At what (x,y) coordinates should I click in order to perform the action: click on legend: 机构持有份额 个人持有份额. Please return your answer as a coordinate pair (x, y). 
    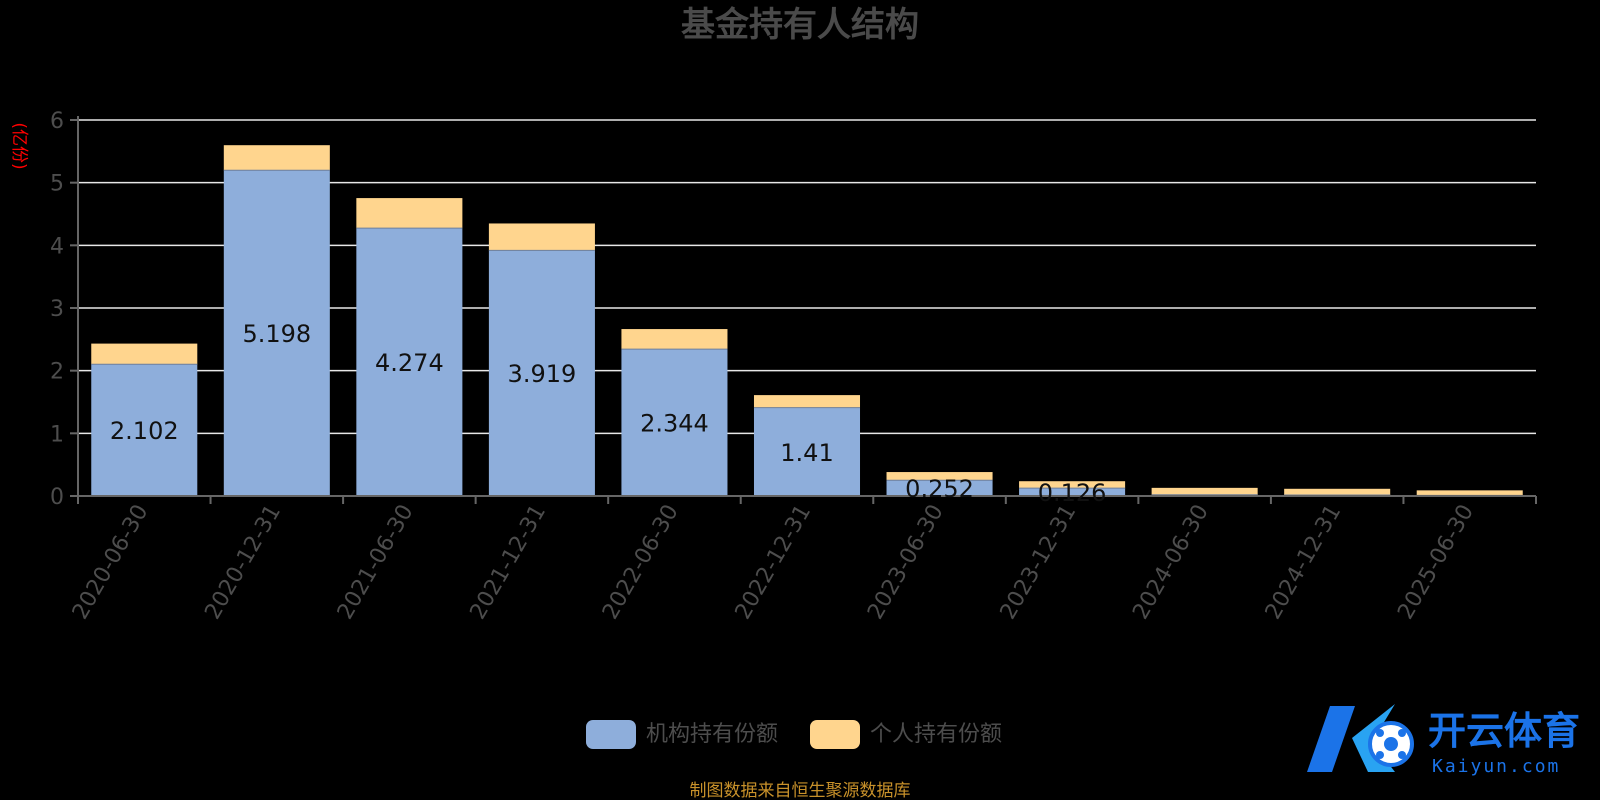
    Looking at the image, I should click on (794, 734).